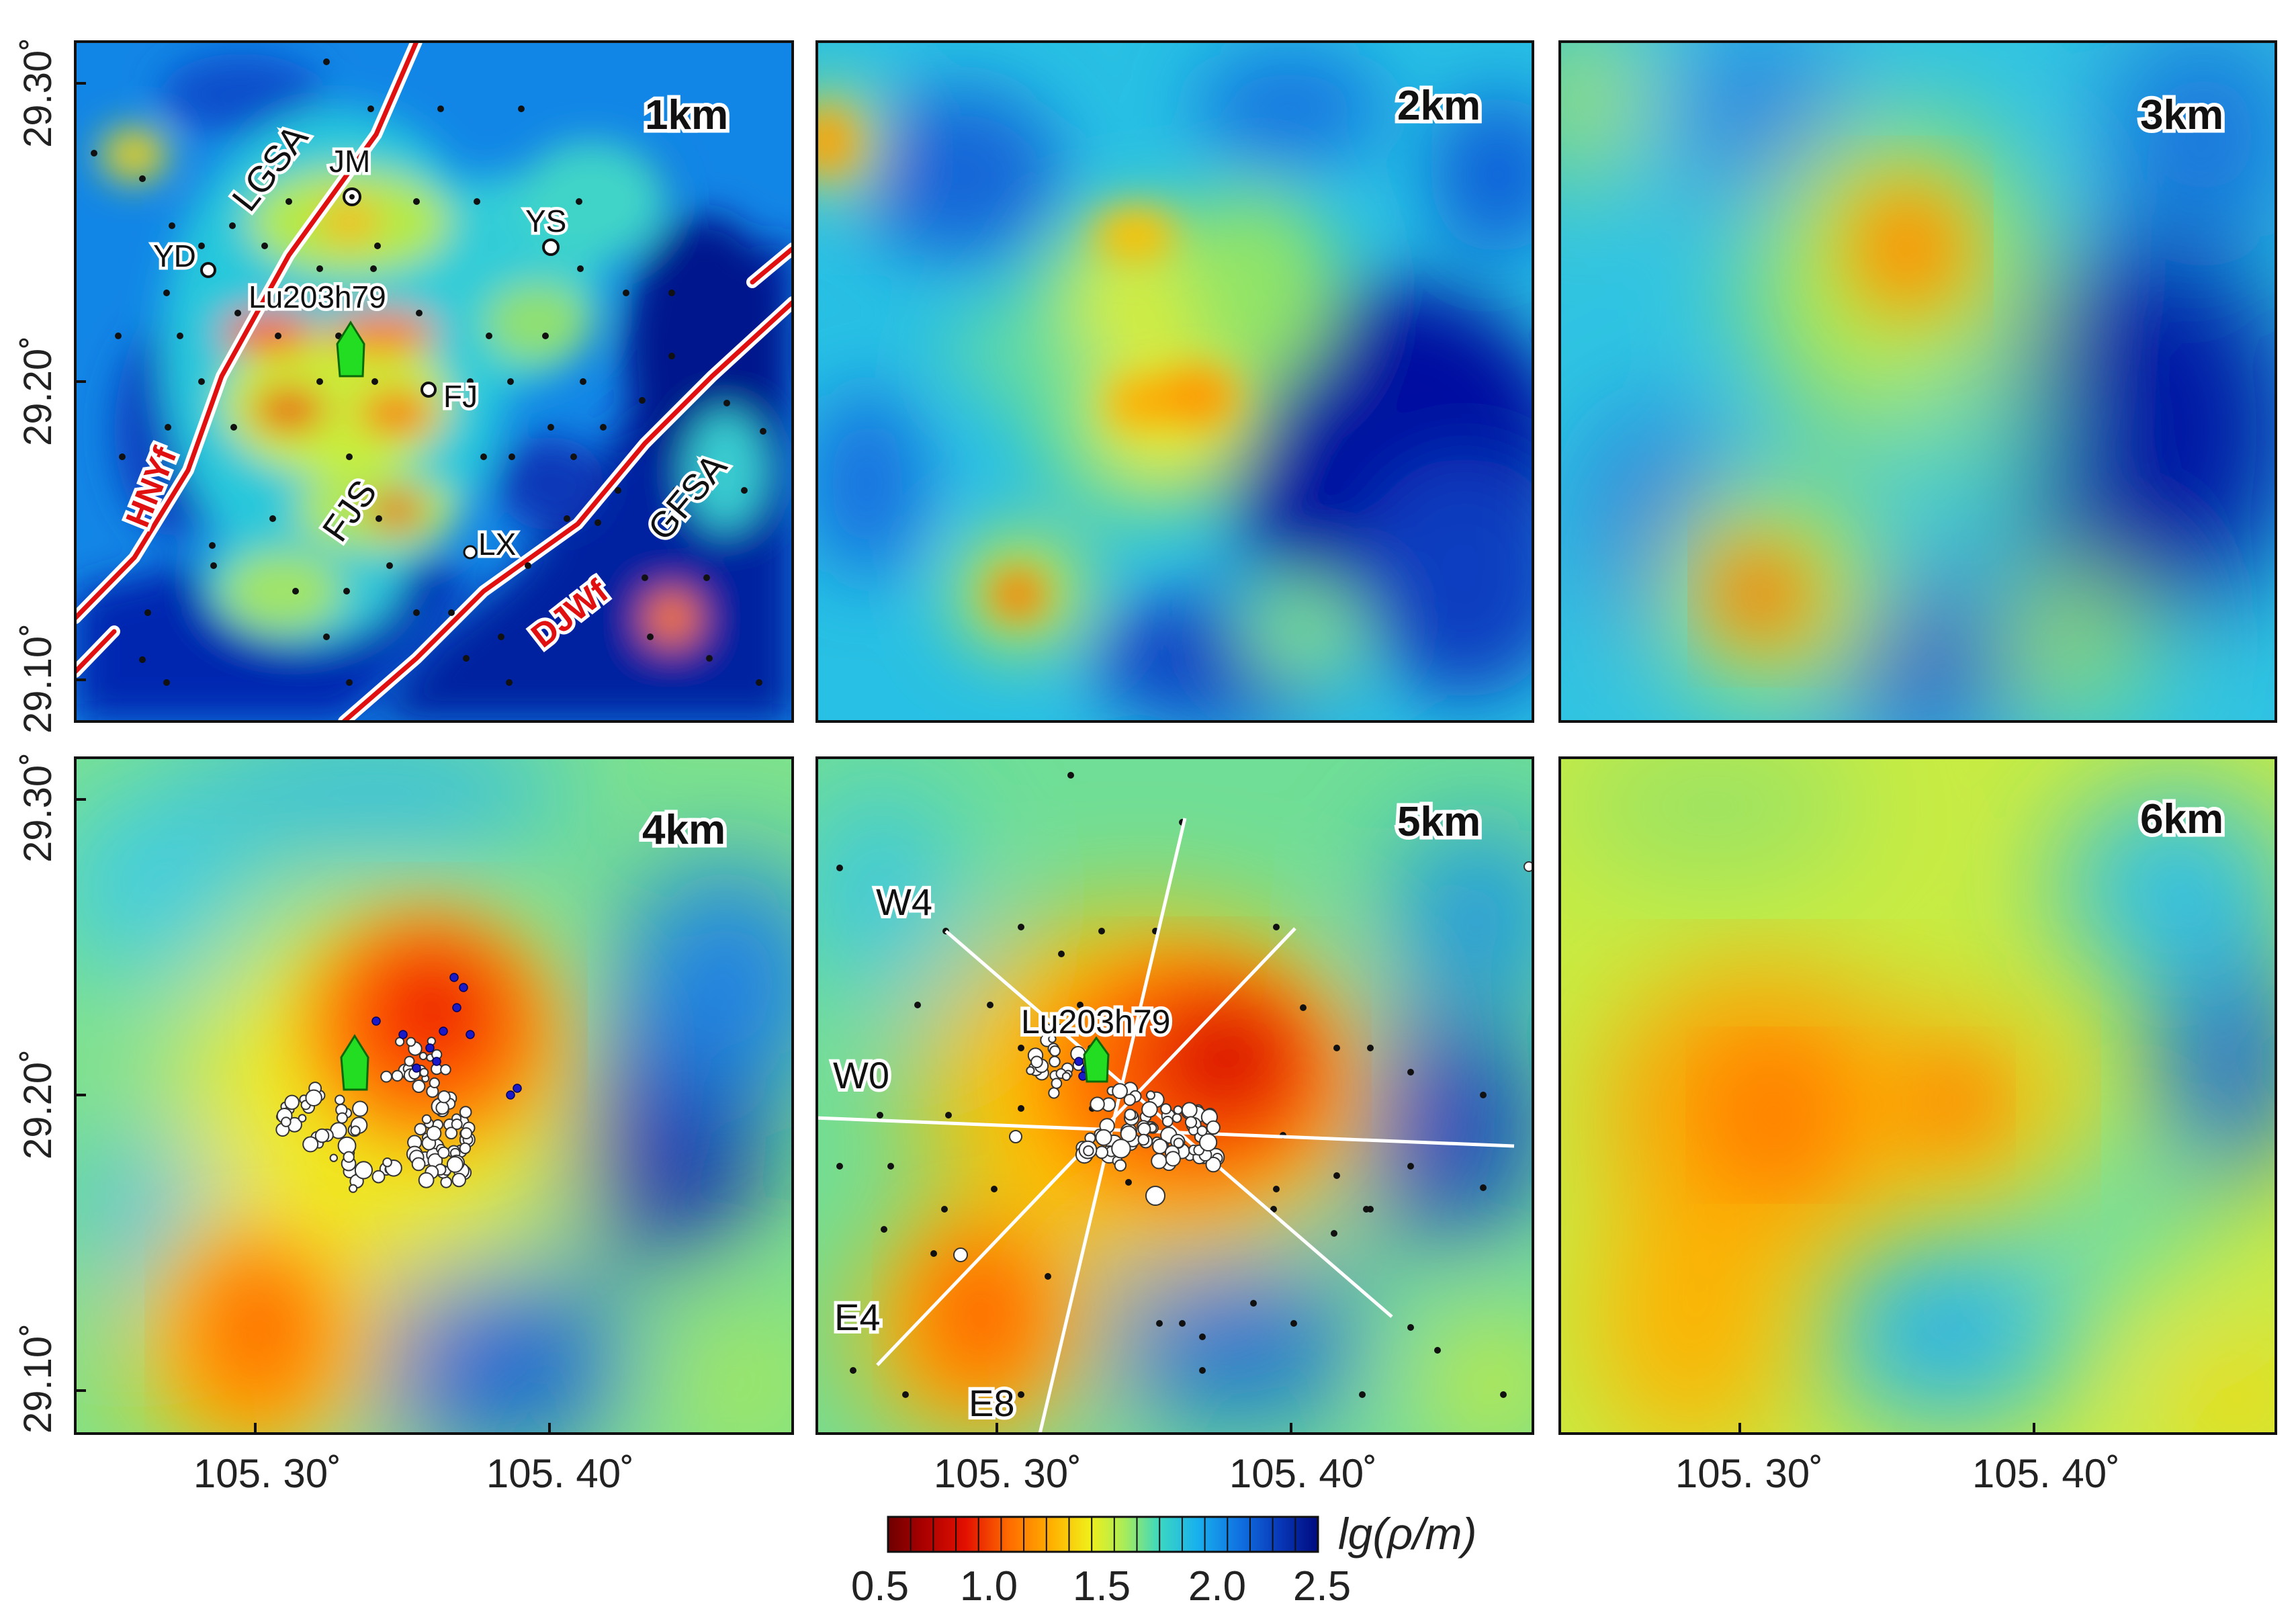  What do you see at coordinates (1917, 1095) in the screenshot?
I see `panel-6km` at bounding box center [1917, 1095].